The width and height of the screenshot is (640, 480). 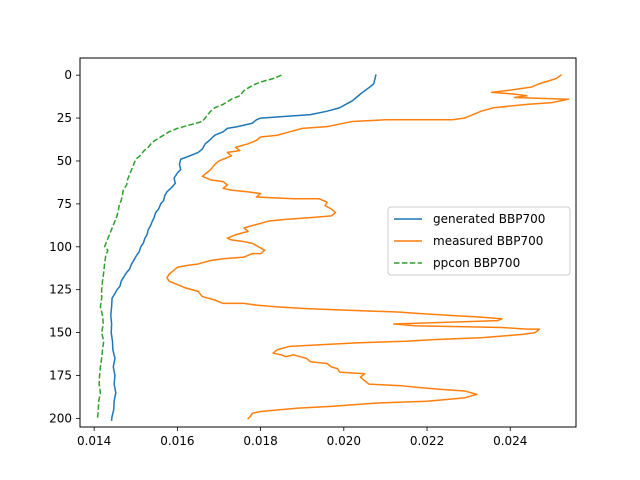 I want to click on x-tick-label: 0.022, so click(x=427, y=441).